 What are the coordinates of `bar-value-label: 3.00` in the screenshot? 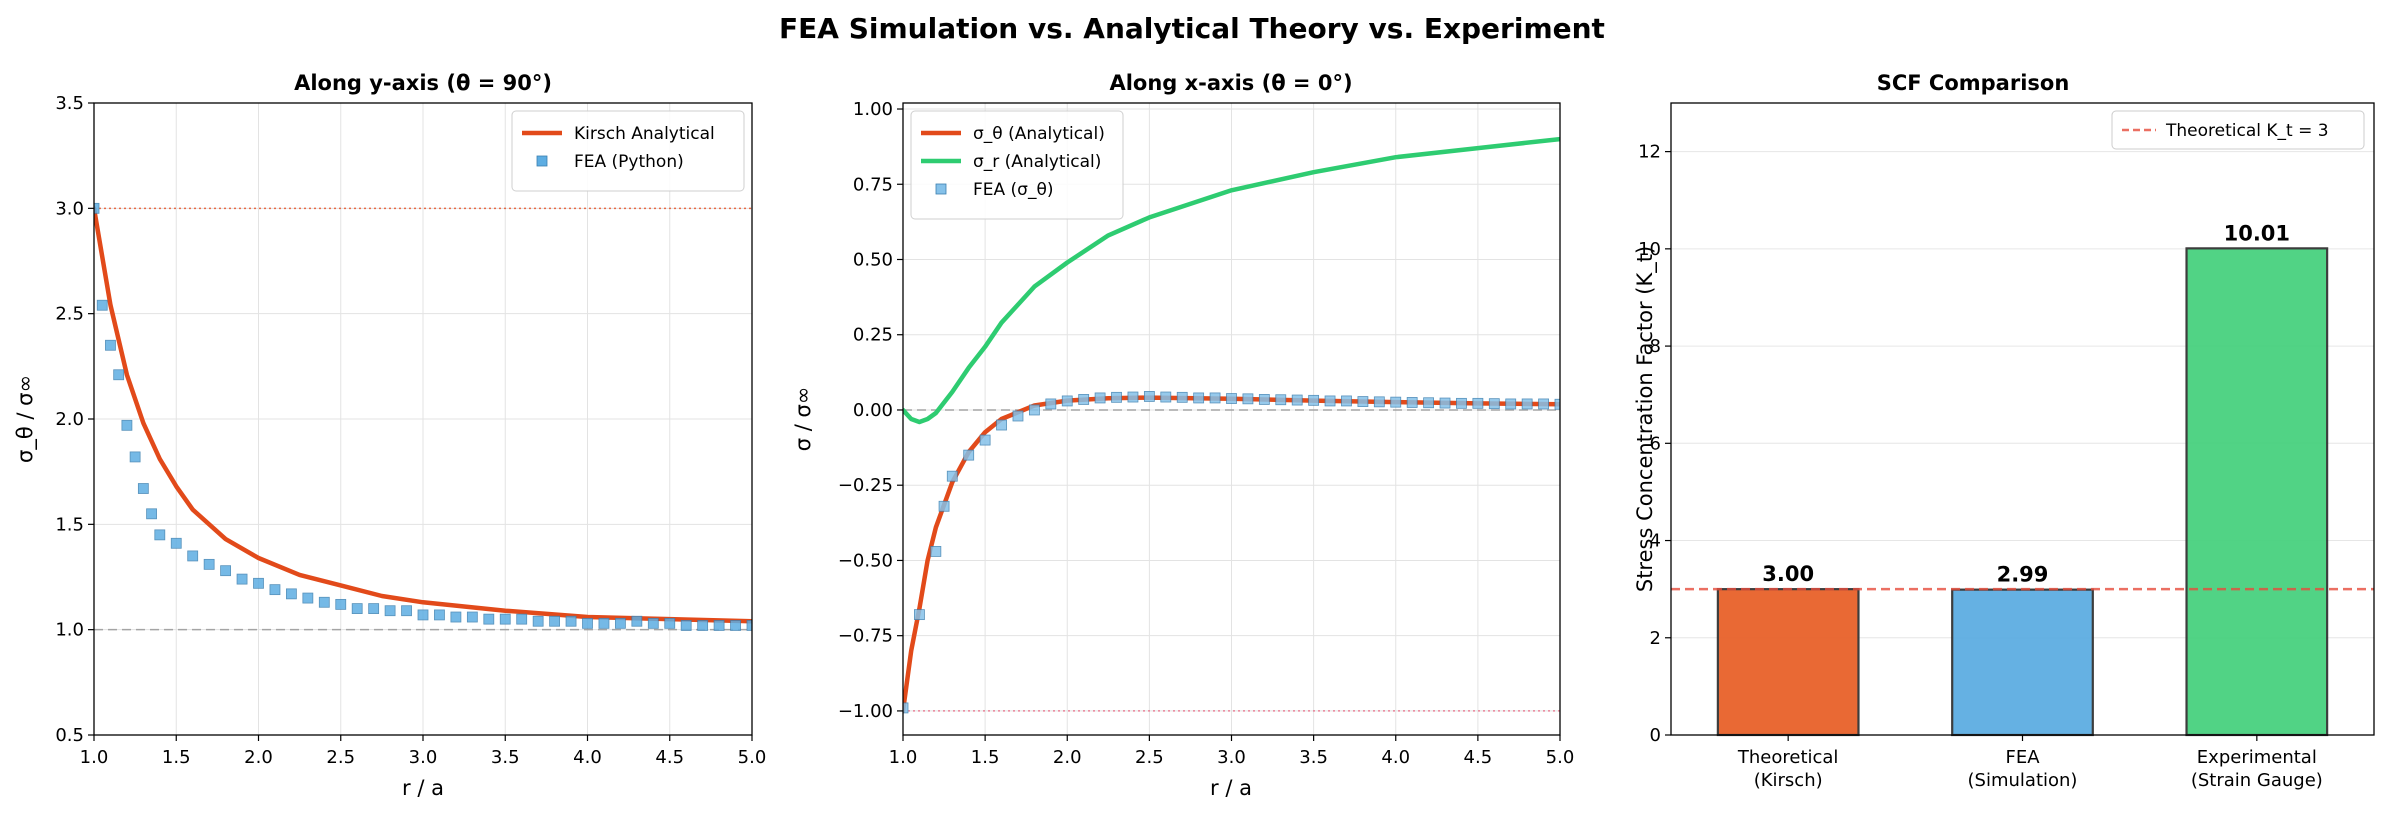 It's located at (1788, 574).